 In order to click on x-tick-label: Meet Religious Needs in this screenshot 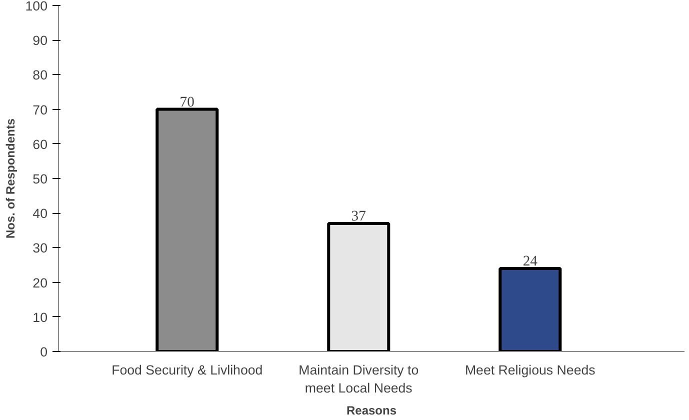, I will do `click(530, 370)`.